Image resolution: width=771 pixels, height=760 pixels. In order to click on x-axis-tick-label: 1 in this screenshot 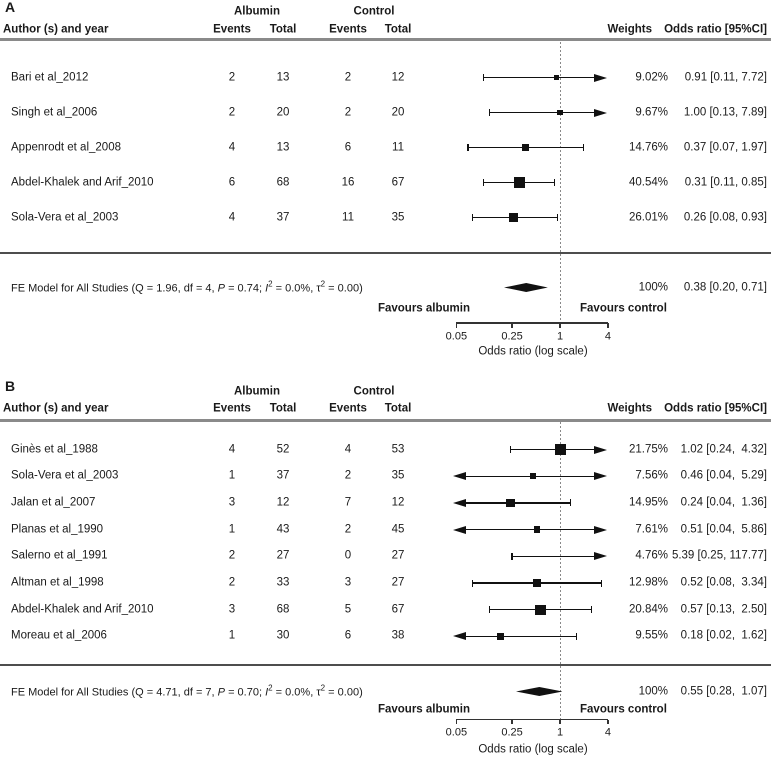, I will do `click(560, 336)`.